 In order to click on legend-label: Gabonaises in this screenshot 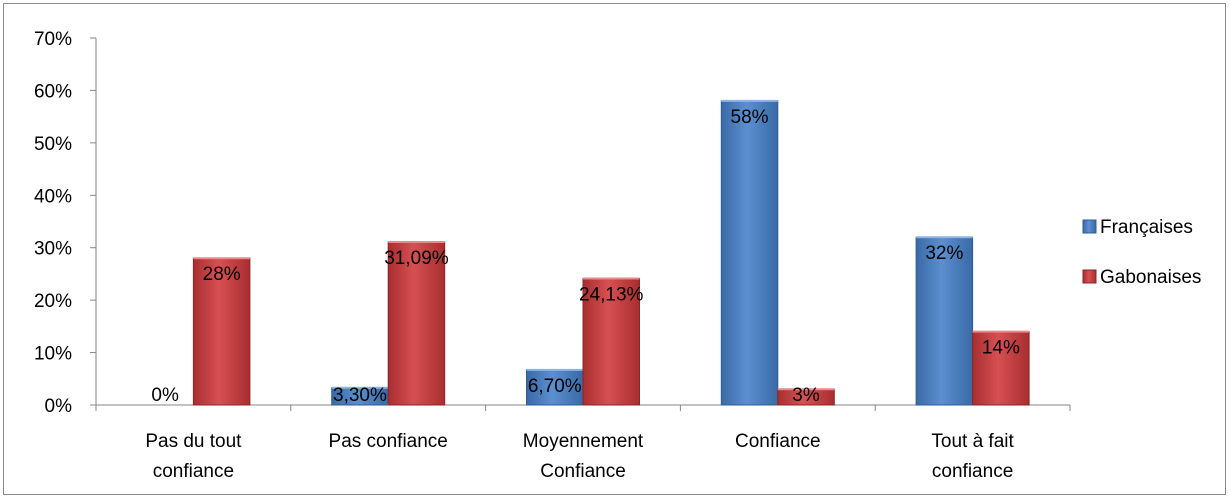, I will do `click(1150, 277)`.